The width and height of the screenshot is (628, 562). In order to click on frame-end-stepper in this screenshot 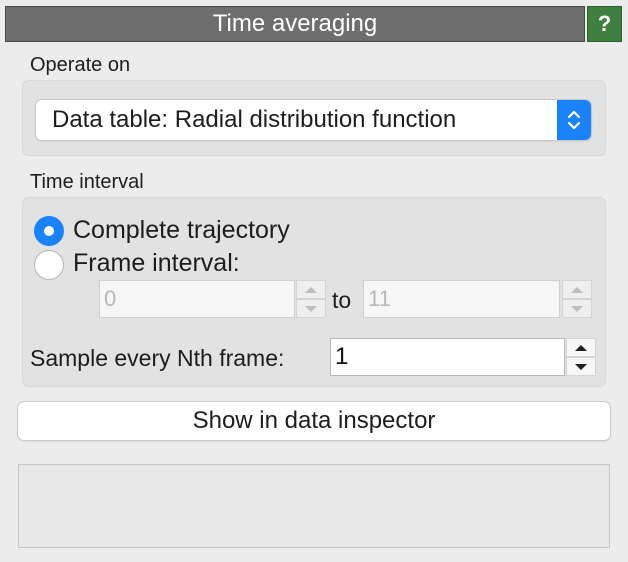, I will do `click(577, 299)`.